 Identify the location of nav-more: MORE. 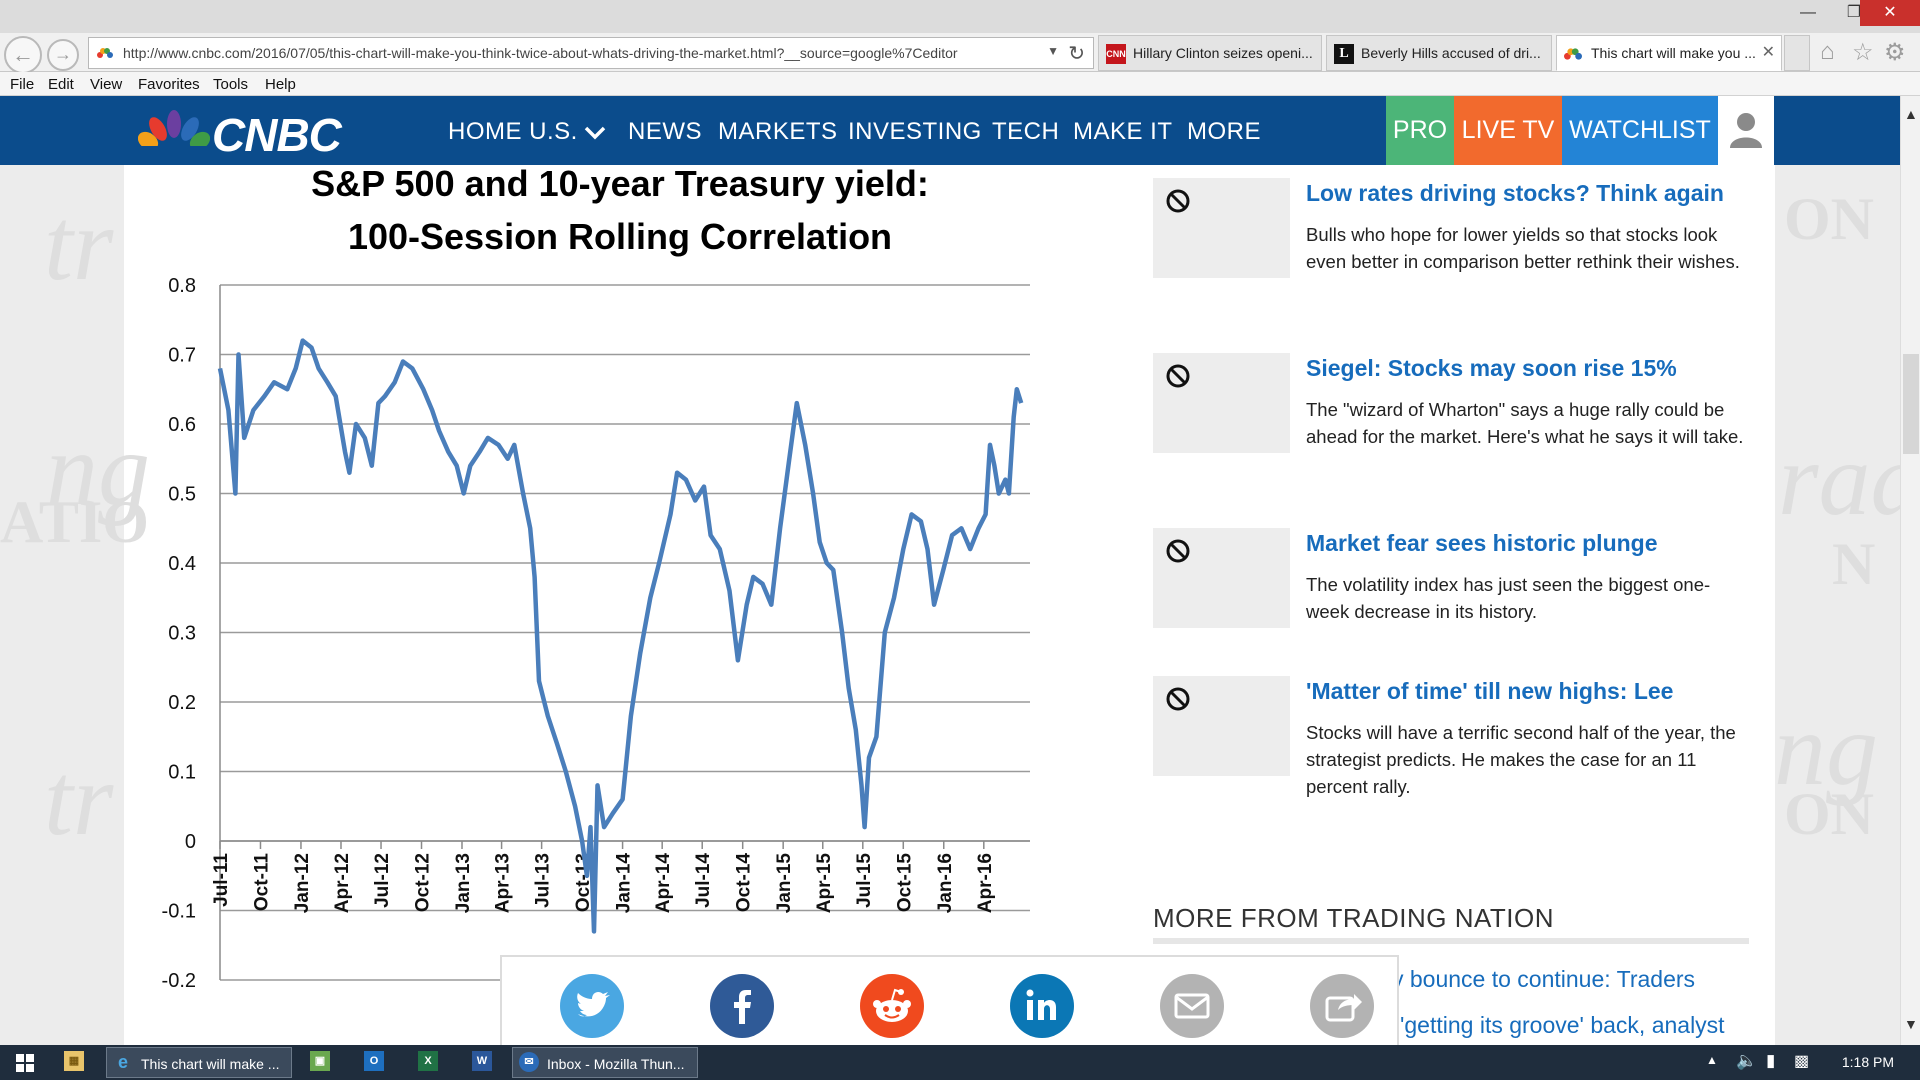
(1224, 131).